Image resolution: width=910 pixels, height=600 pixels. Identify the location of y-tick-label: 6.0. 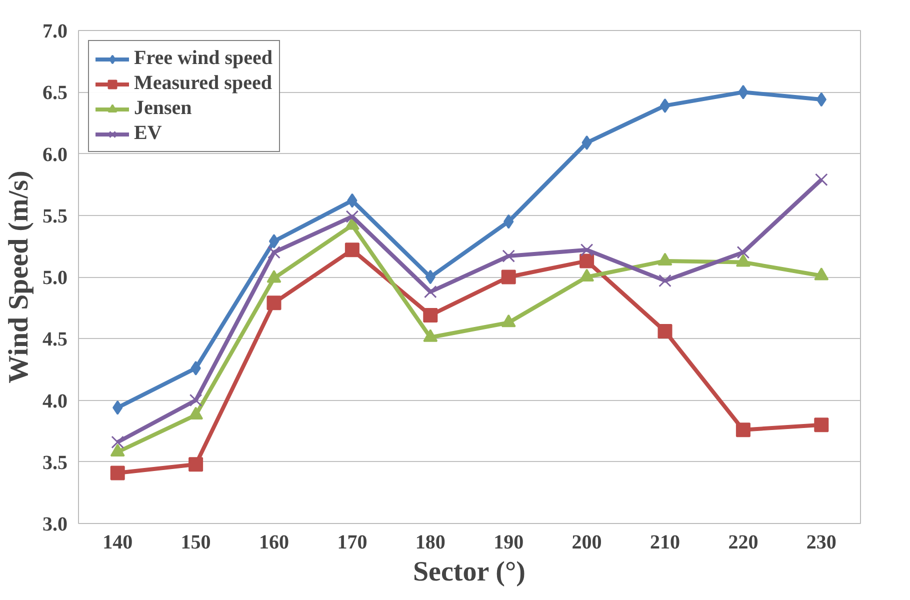
(55, 155).